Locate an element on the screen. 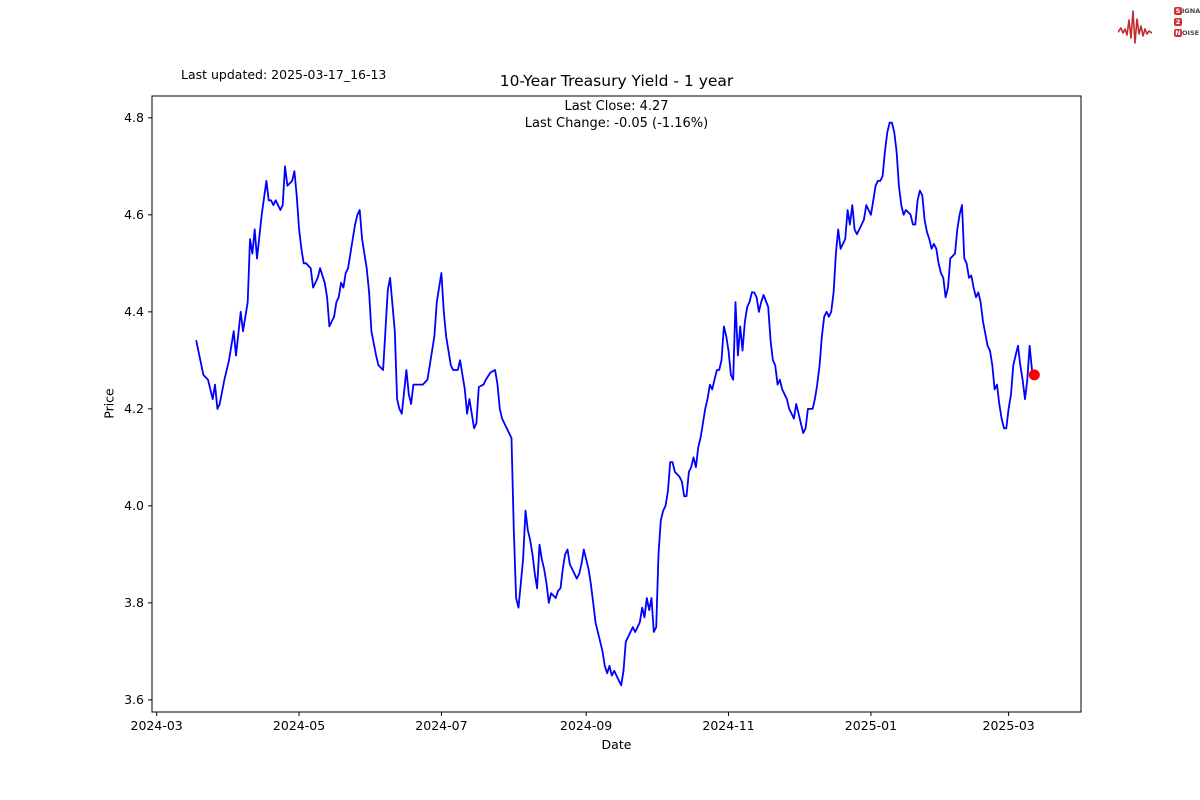 The image size is (1200, 800). logo-badge-s: S is located at coordinates (1178, 10).